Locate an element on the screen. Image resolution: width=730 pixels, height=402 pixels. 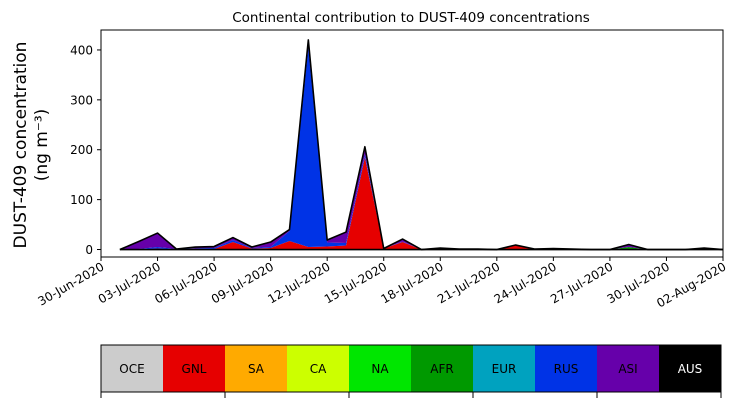
x-tick-label: 30-Jun-2020 is located at coordinates (71, 283).